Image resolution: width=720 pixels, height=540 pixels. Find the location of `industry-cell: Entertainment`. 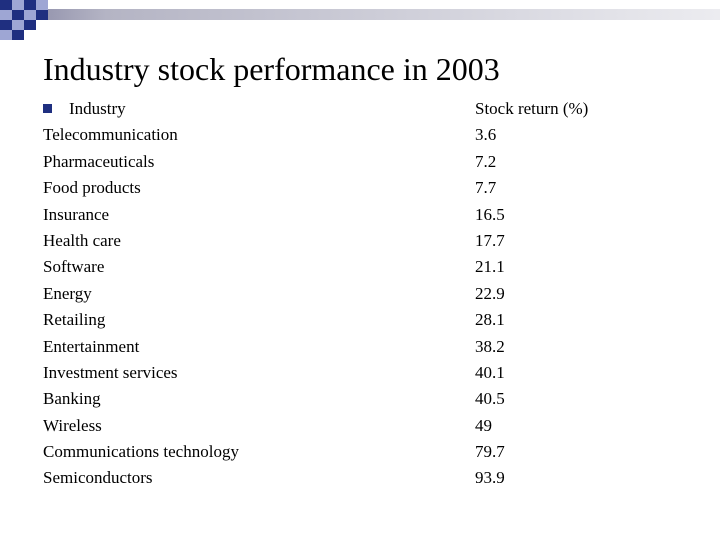

industry-cell: Entertainment is located at coordinates (91, 346).